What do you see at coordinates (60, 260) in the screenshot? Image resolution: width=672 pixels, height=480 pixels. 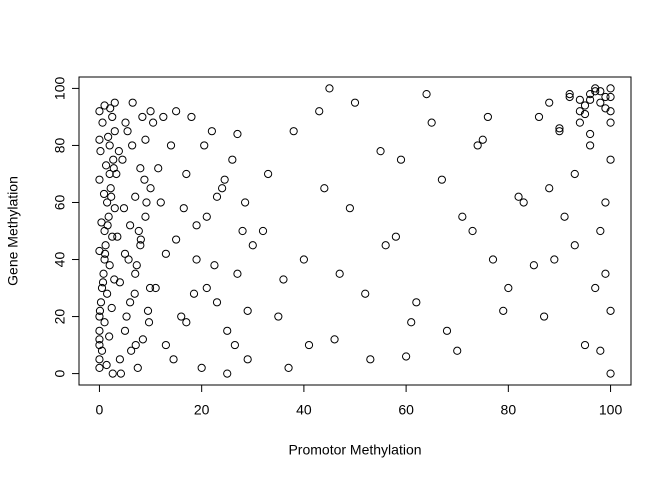 I see `y-tick-label: 40` at bounding box center [60, 260].